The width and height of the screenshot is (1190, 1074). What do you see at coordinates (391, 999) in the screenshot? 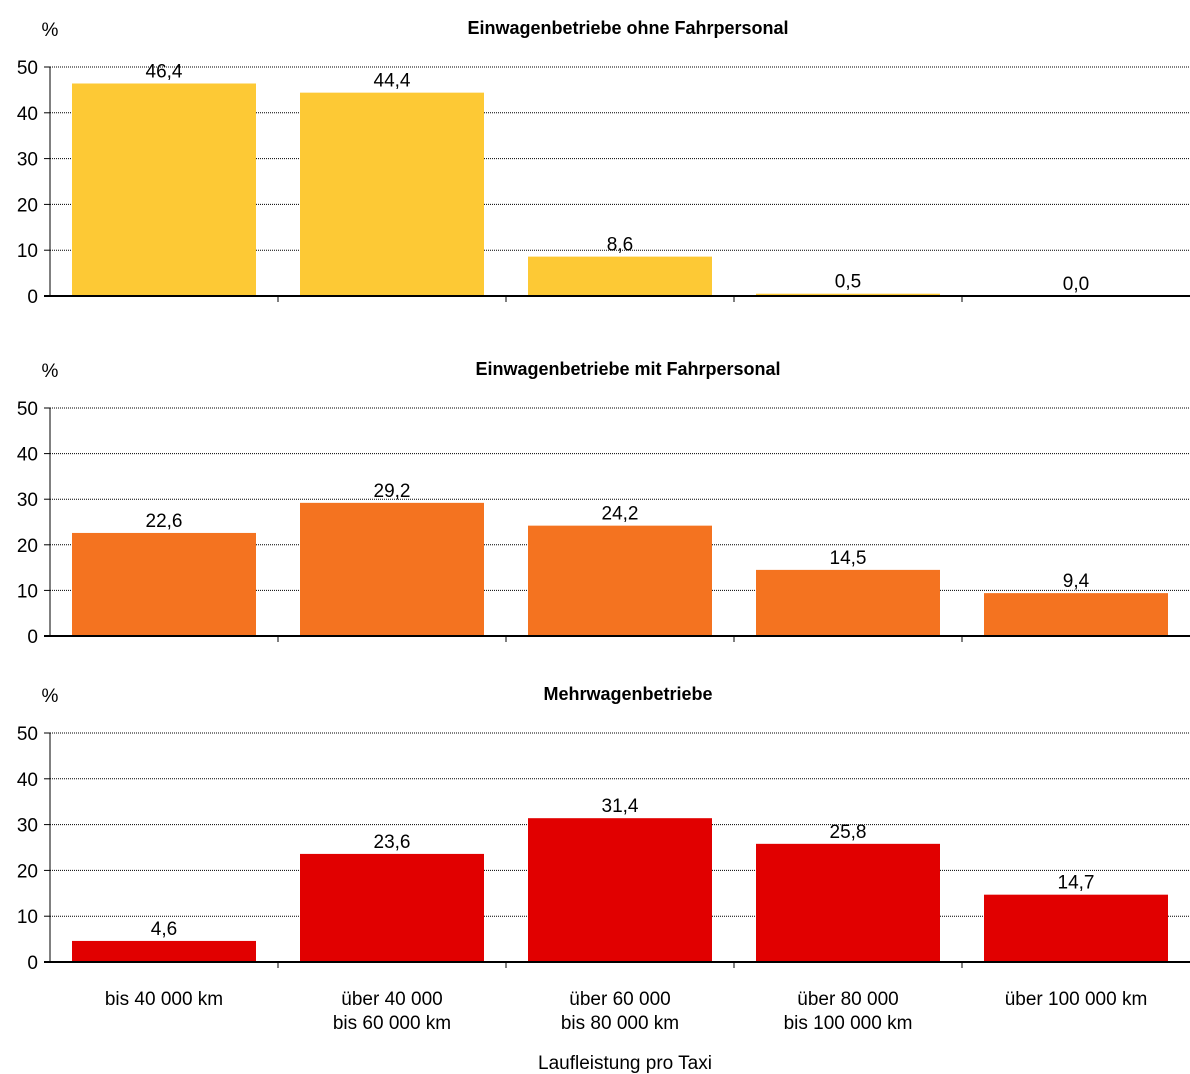
I see `x-tick-label-line: über 40 000` at bounding box center [391, 999].